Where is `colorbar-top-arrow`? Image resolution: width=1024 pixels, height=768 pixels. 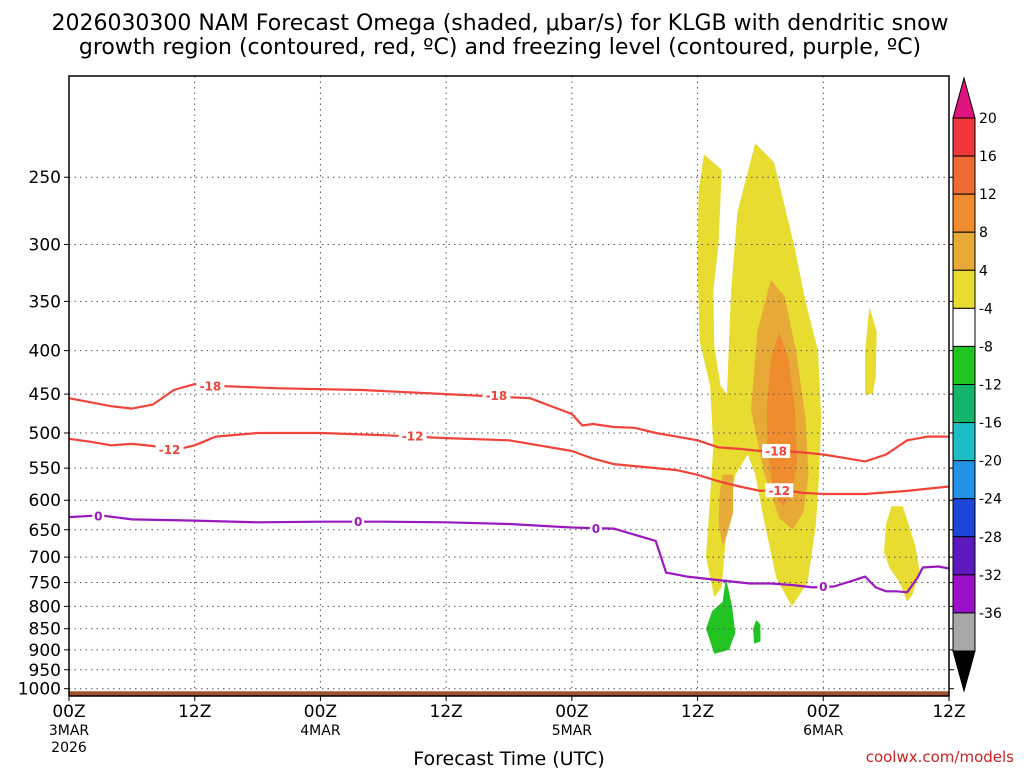
colorbar-top-arrow is located at coordinates (964, 97).